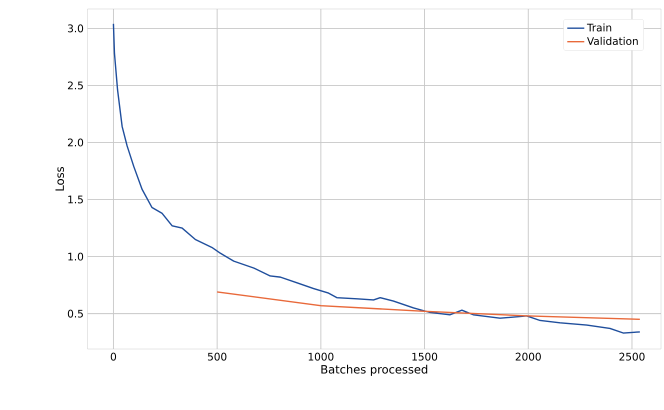 The image size is (664, 410). Describe the element at coordinates (76, 142) in the screenshot. I see `y-tick-label: 2.0` at that location.